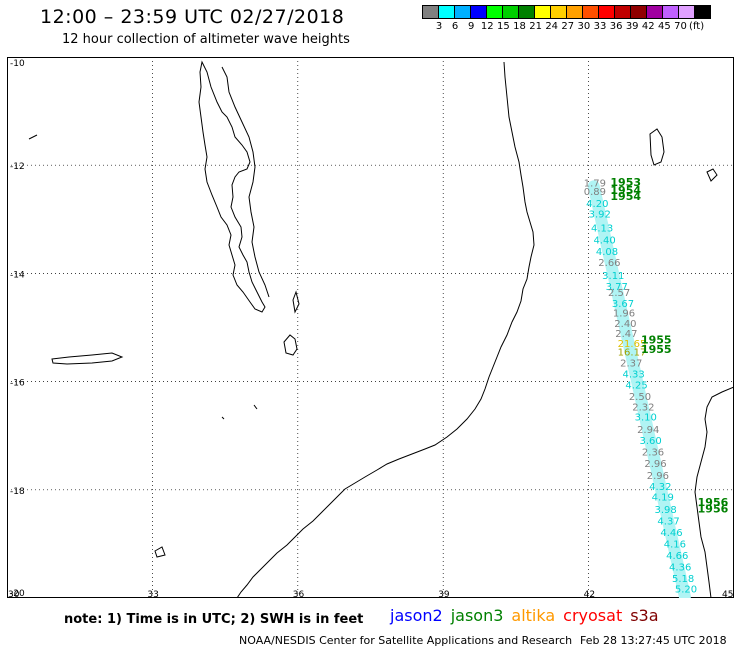 The image size is (740, 650). I want to click on colorbar-label: 18, so click(519, 26).